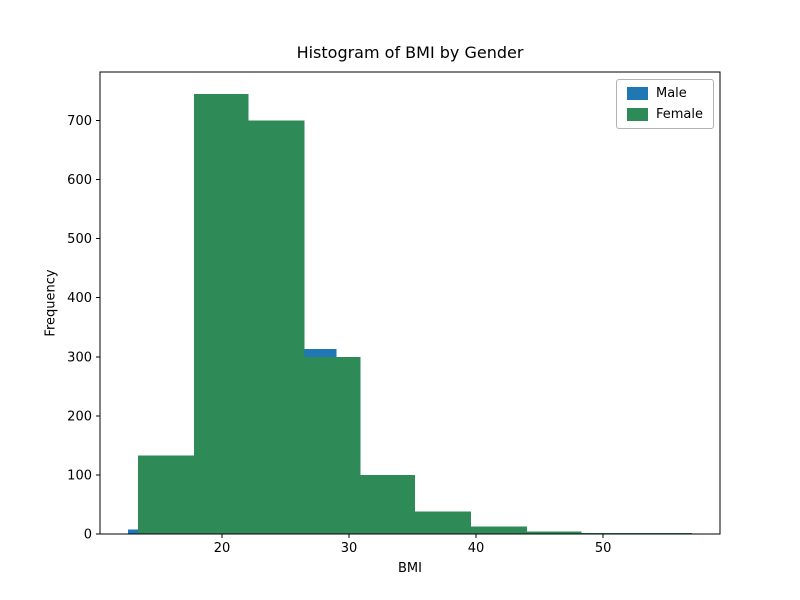 This screenshot has height=600, width=800. Describe the element at coordinates (637, 93) in the screenshot. I see `male-color-swatch` at that location.